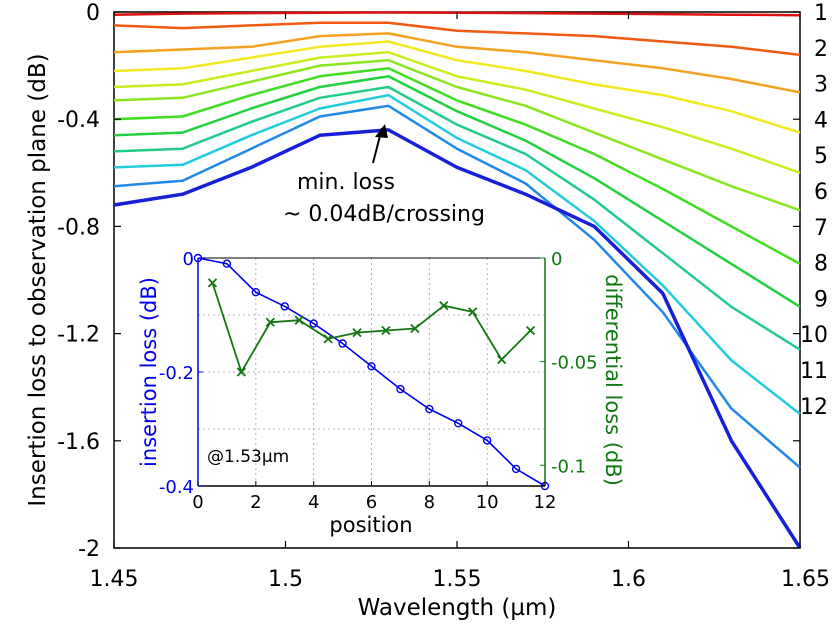  Describe the element at coordinates (628, 579) in the screenshot. I see `x-tick-label: 1.6` at that location.